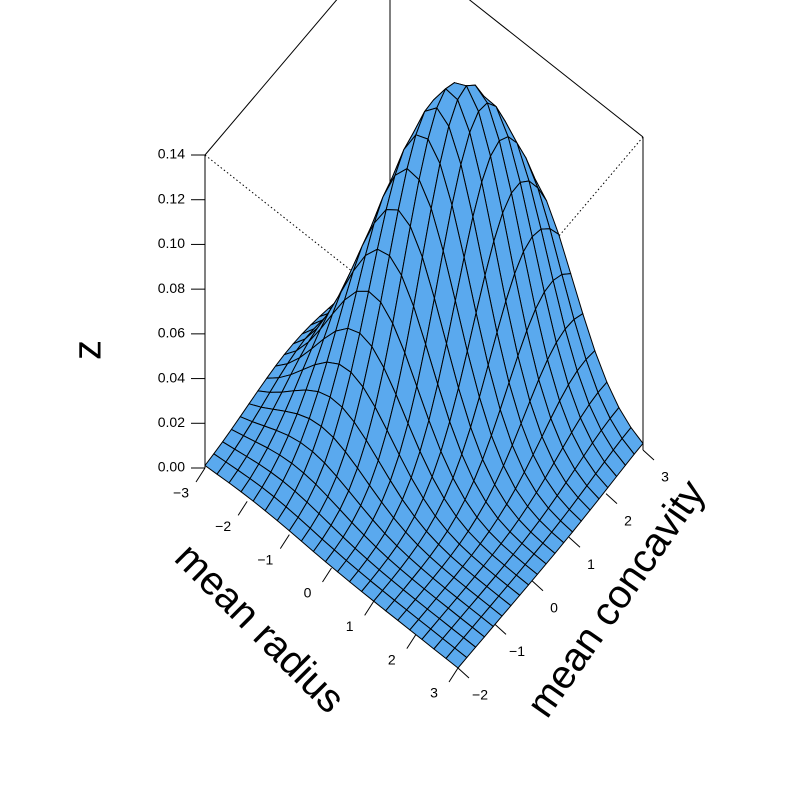 Image resolution: width=801 pixels, height=791 pixels. What do you see at coordinates (171, 422) in the screenshot?
I see `z-tick-label: 0.02` at bounding box center [171, 422].